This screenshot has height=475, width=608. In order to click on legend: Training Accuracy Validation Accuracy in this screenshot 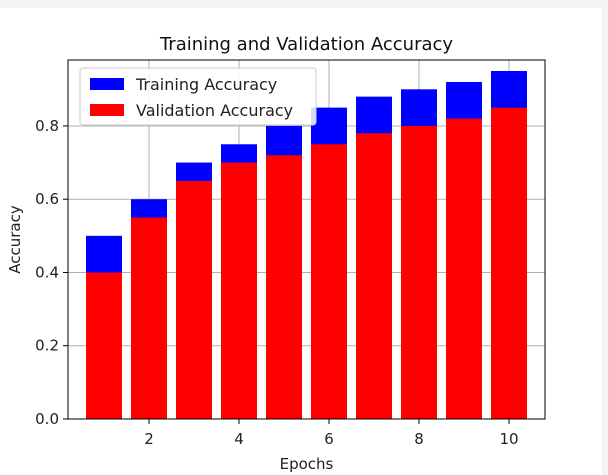, I will do `click(198, 96)`.